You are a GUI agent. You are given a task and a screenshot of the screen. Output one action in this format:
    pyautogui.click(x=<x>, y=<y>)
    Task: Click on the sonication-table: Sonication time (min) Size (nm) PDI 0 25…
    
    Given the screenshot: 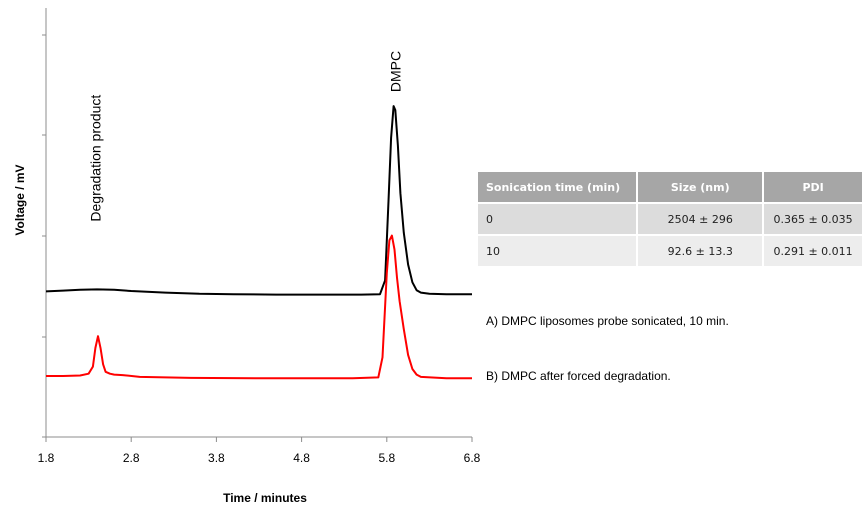 What is the action you would take?
    pyautogui.click(x=670, y=219)
    